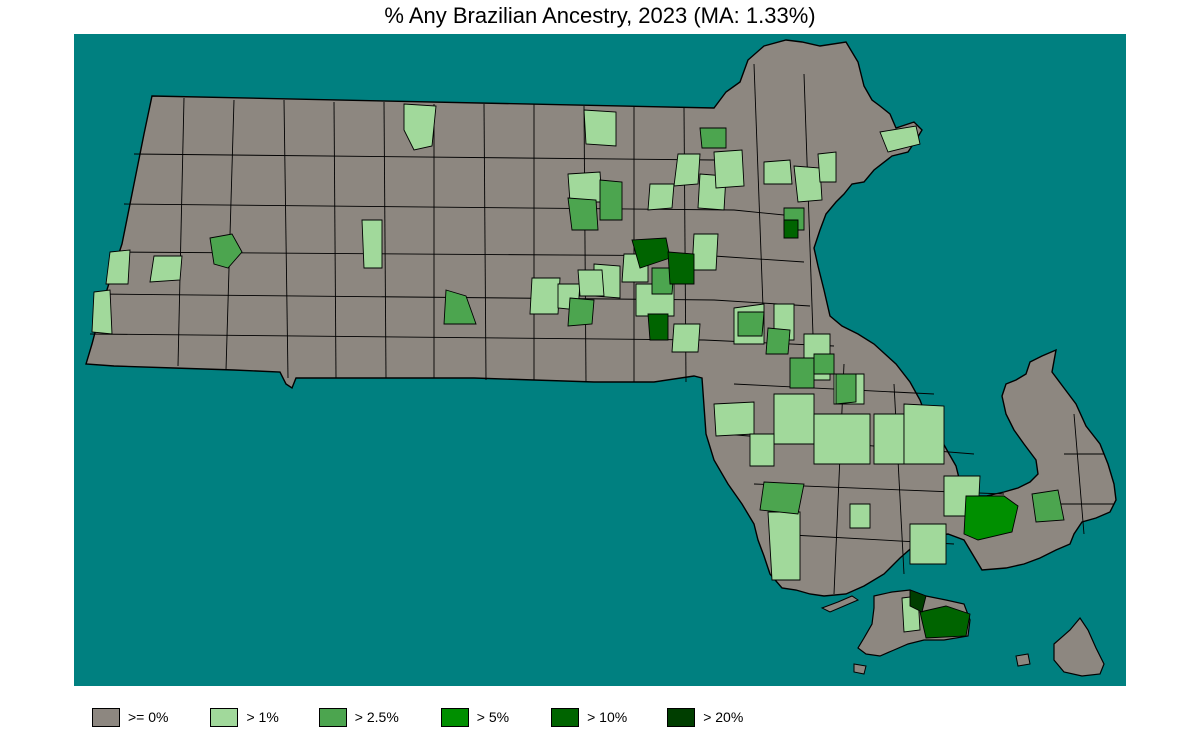  What do you see at coordinates (607, 717) in the screenshot?
I see `legend-label: > 10%` at bounding box center [607, 717].